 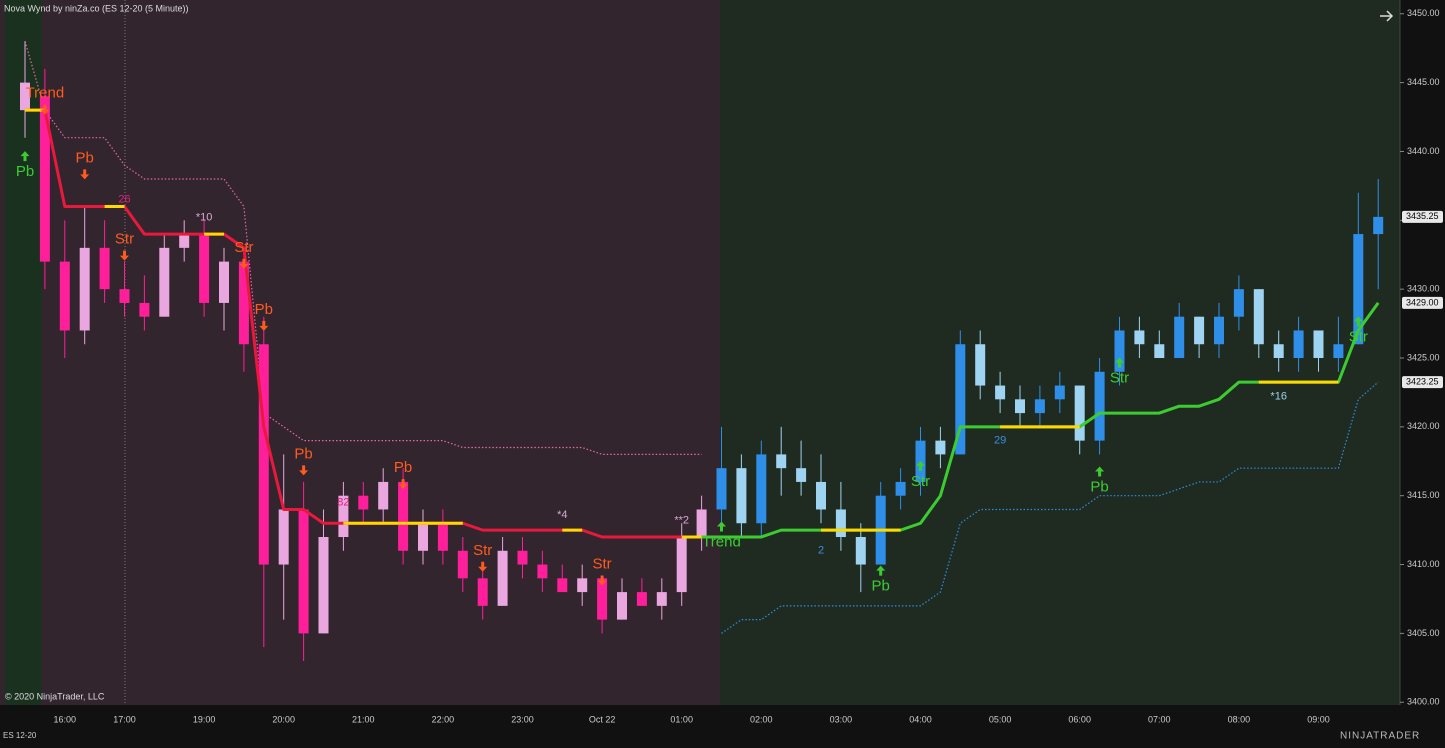 What do you see at coordinates (1159, 719) in the screenshot?
I see `x-tick-label: 07:00` at bounding box center [1159, 719].